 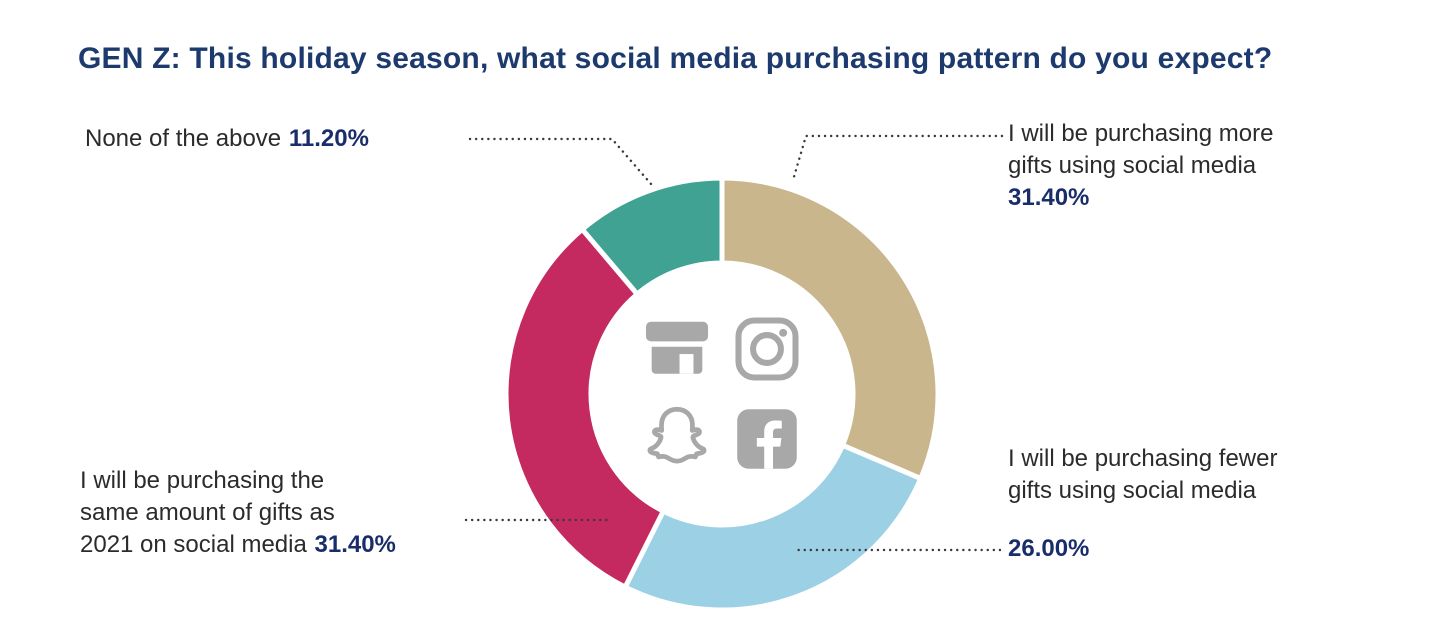 I want to click on social-icons-grid, so click(x=722, y=394).